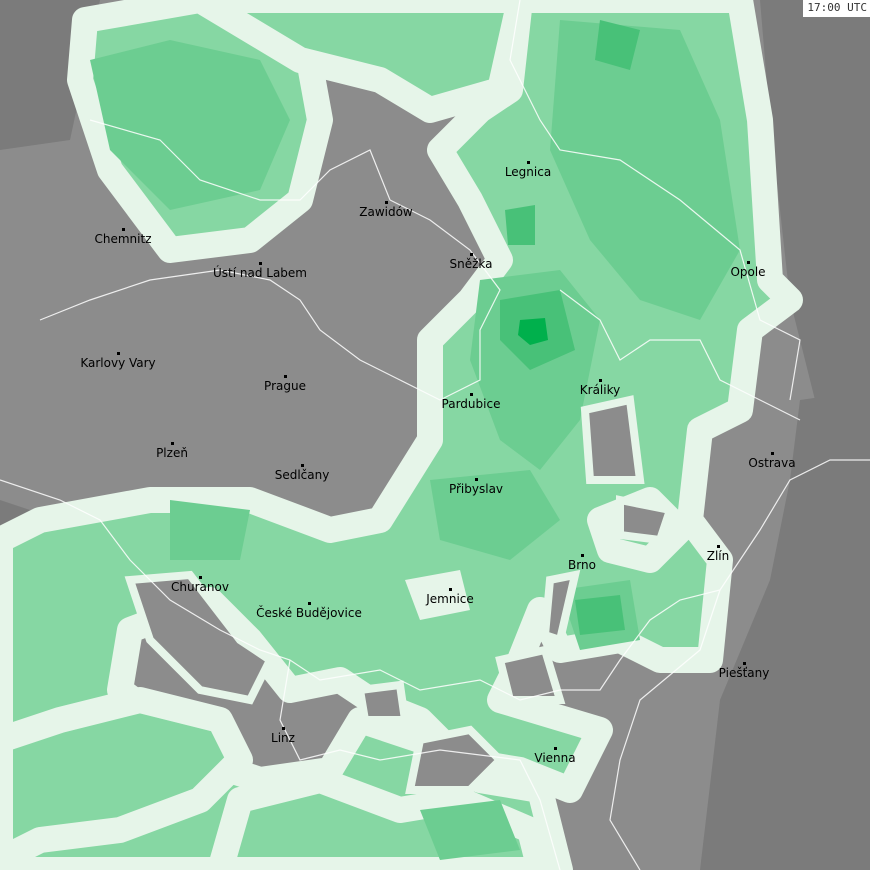 This screenshot has width=870, height=870. What do you see at coordinates (302, 475) in the screenshot?
I see `city-label: Sedlčany` at bounding box center [302, 475].